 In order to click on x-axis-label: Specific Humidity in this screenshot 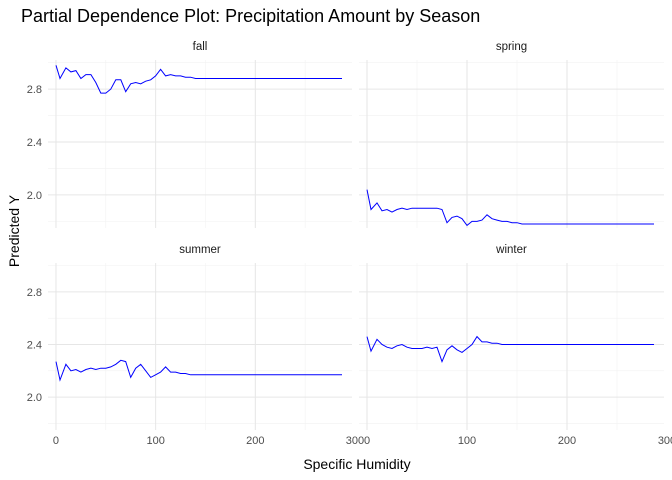, I will do `click(357, 464)`.